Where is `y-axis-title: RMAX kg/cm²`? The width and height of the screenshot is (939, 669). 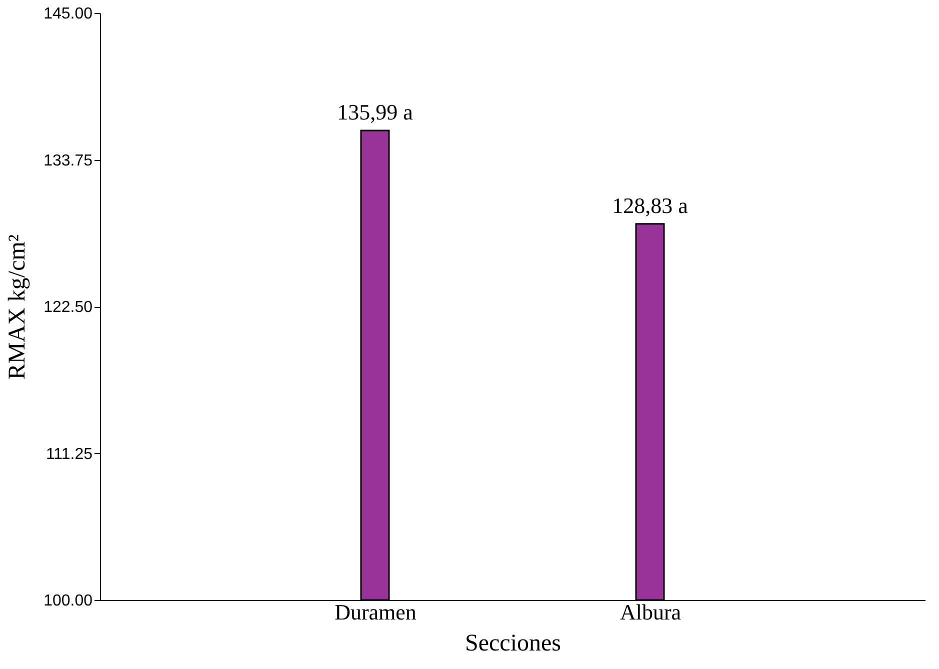 y-axis-title: RMAX kg/cm² is located at coordinates (17, 307).